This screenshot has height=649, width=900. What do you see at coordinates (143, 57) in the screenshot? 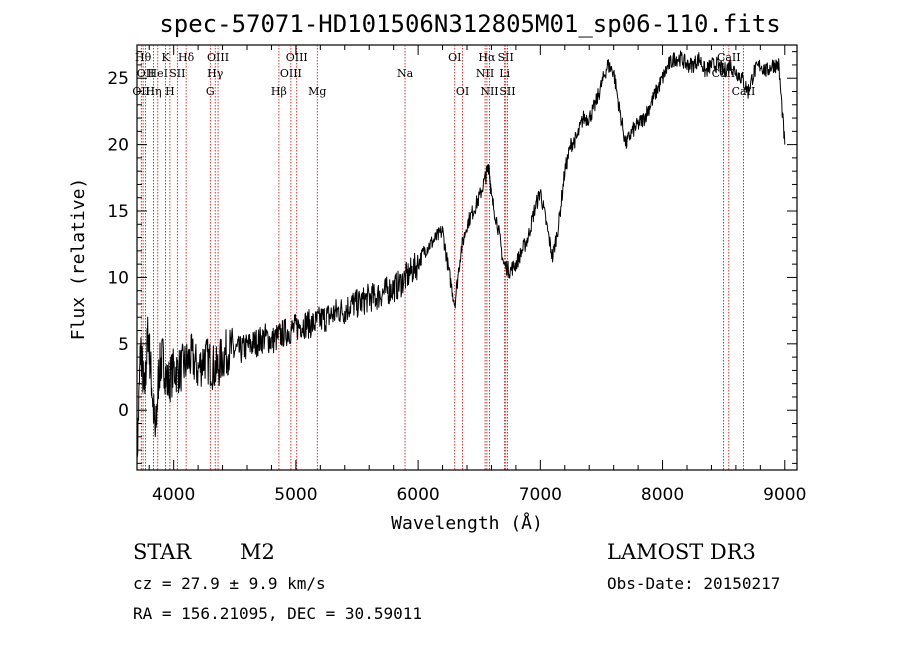
I see `line-marker-label: Hθ` at bounding box center [143, 57].